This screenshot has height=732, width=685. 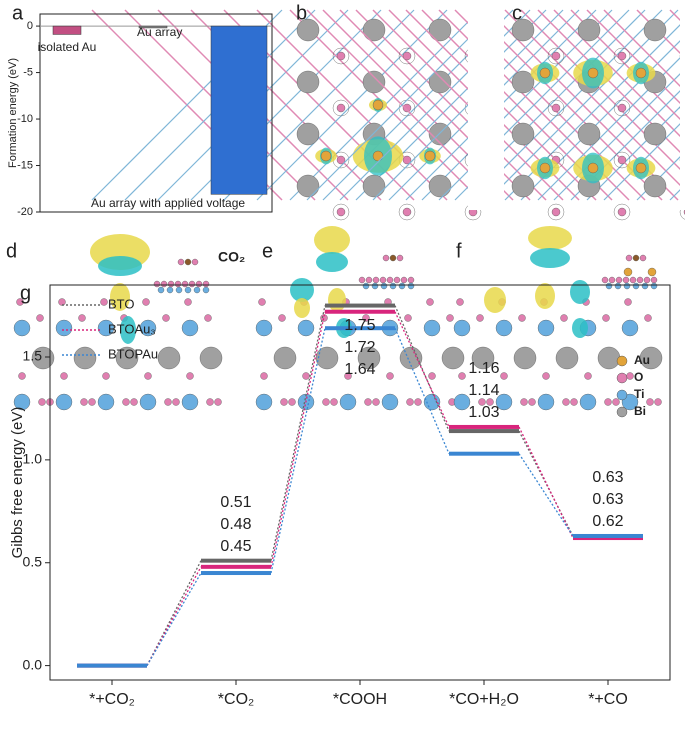 I want to click on y-tick-label: -5, so click(x=28, y=72).